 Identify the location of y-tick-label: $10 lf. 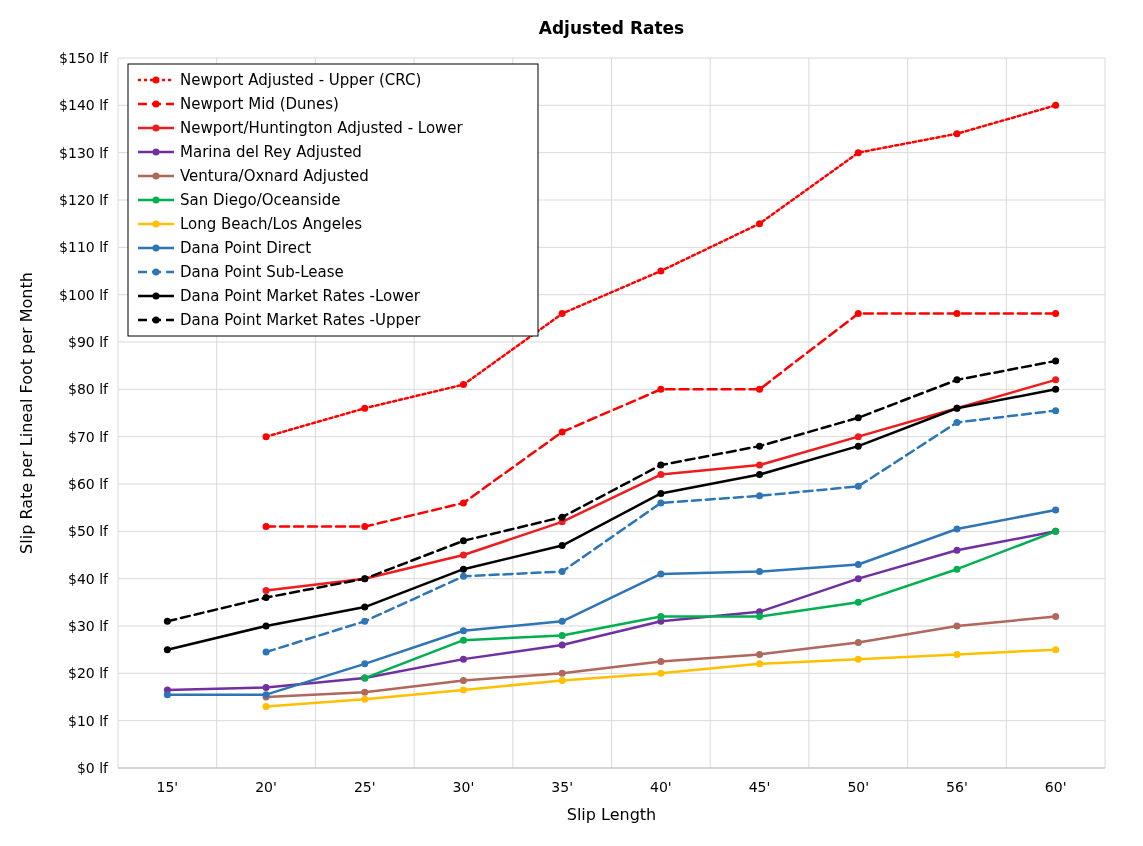
(89, 720).